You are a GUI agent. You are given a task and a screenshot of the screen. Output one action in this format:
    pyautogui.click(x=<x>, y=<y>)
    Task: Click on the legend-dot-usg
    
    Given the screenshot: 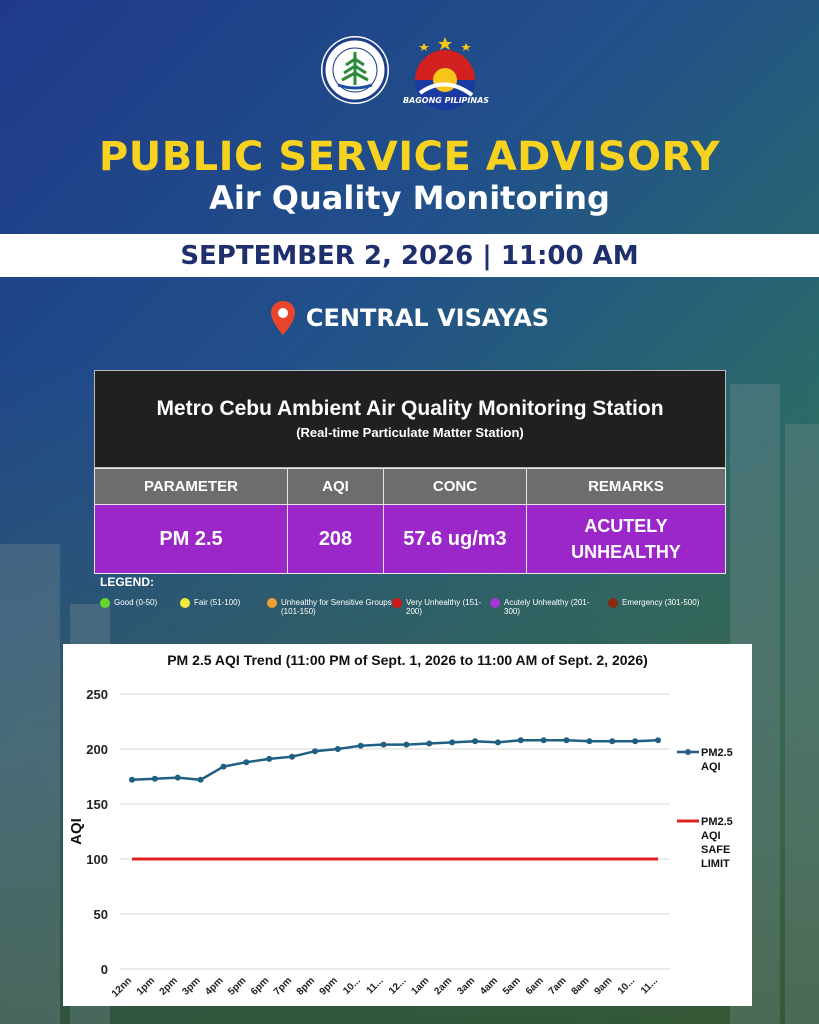 What is the action you would take?
    pyautogui.click(x=272, y=603)
    